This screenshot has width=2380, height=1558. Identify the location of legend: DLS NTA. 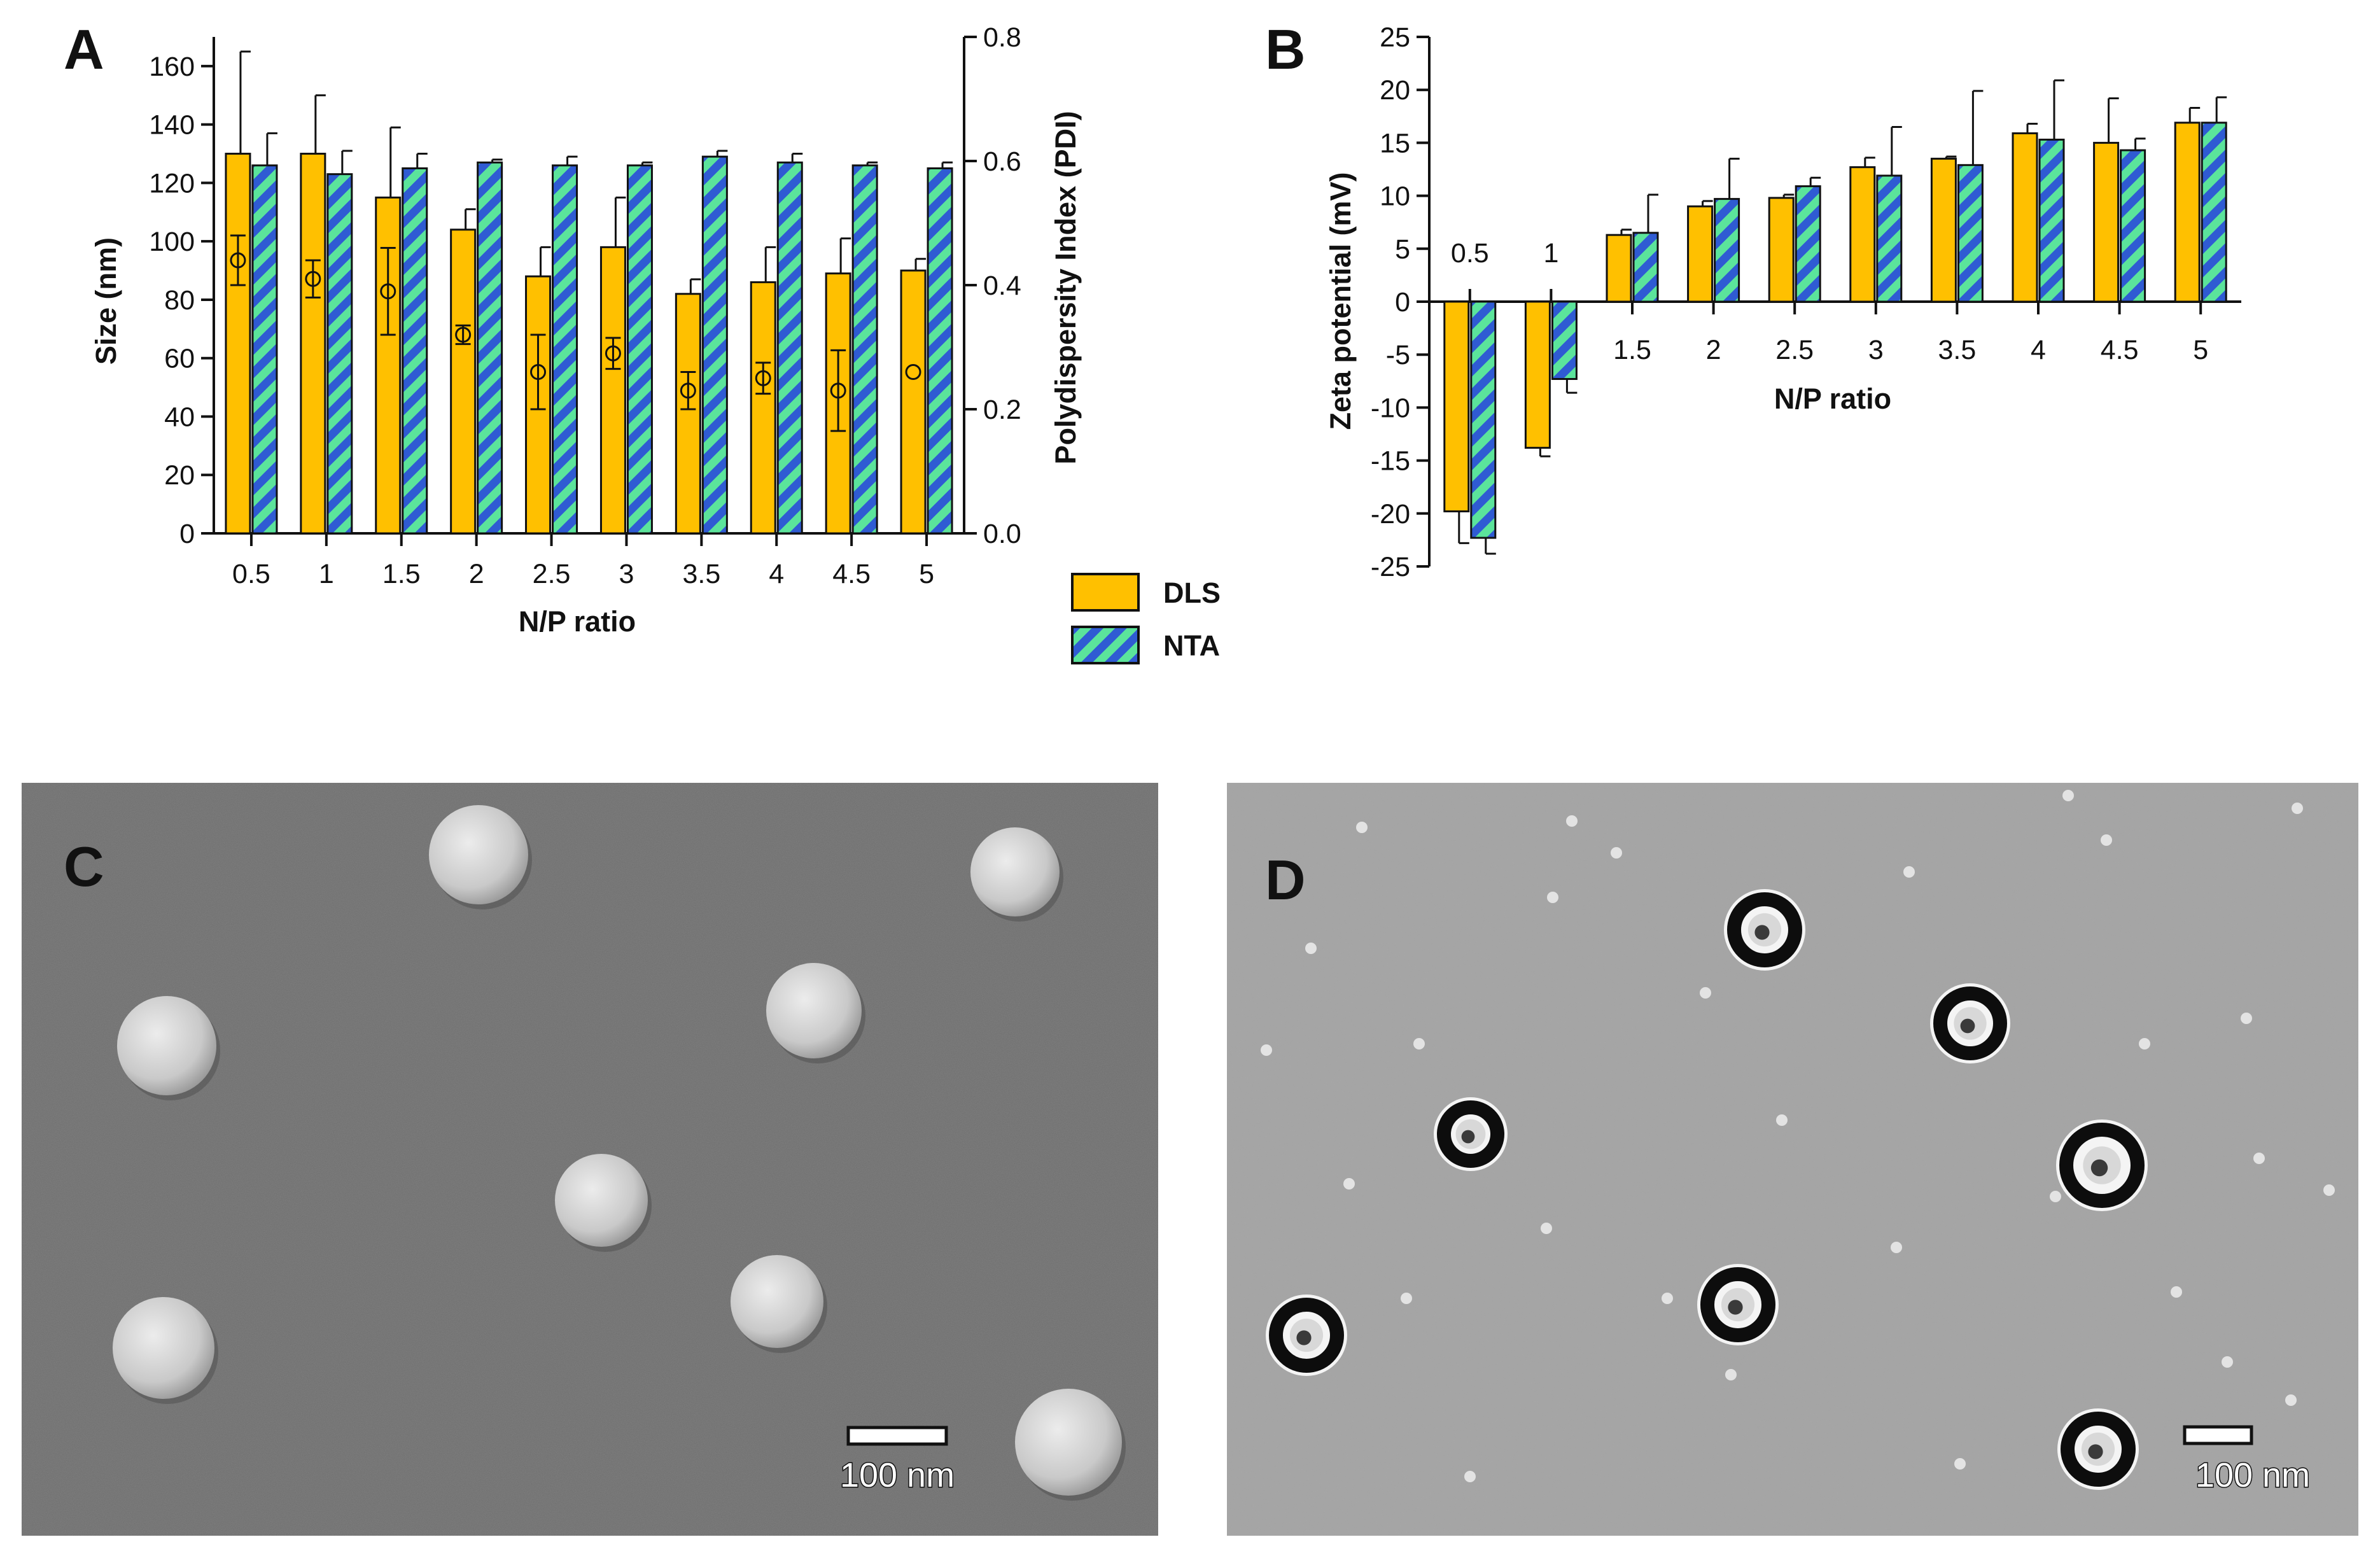
(1146, 618).